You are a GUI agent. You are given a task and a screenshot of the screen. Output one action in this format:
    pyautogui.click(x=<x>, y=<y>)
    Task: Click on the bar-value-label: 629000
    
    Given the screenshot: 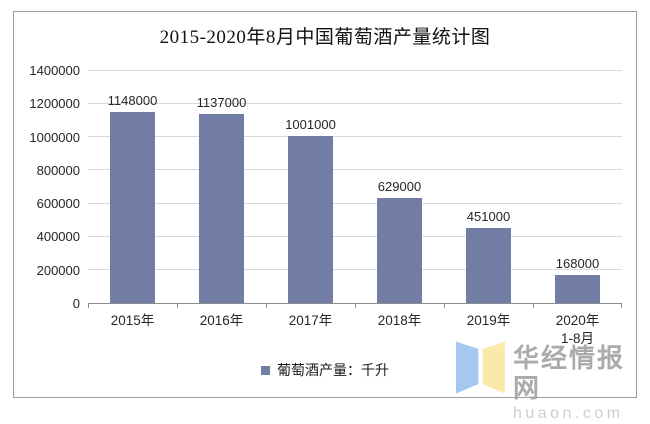 What is the action you would take?
    pyautogui.click(x=399, y=186)
    